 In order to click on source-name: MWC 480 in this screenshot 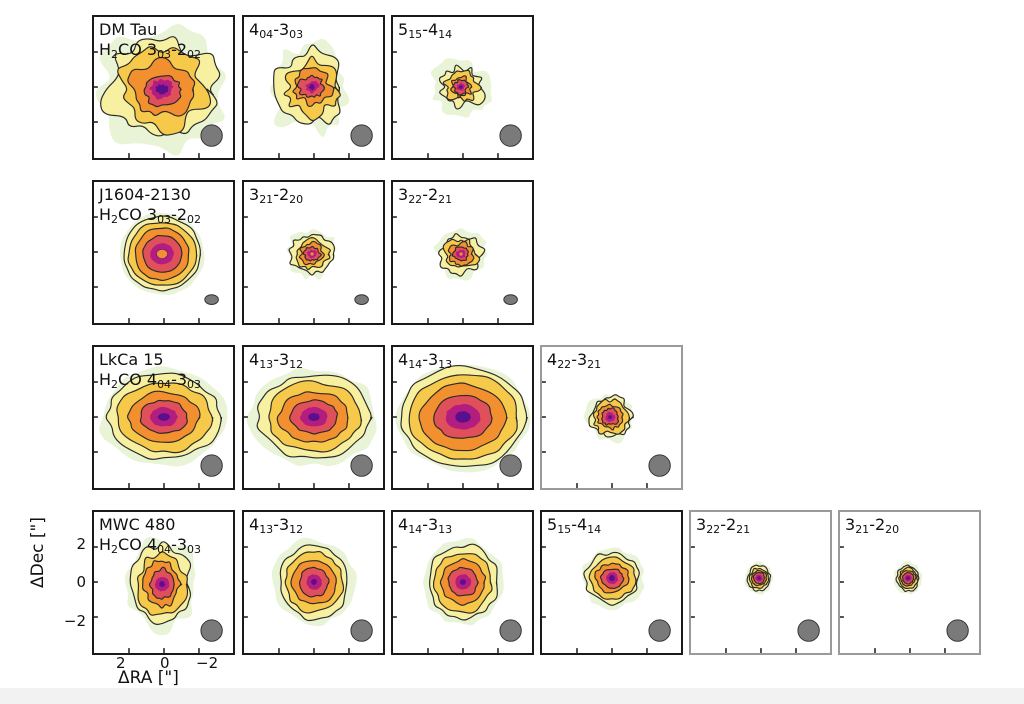, I will do `click(137, 524)`.